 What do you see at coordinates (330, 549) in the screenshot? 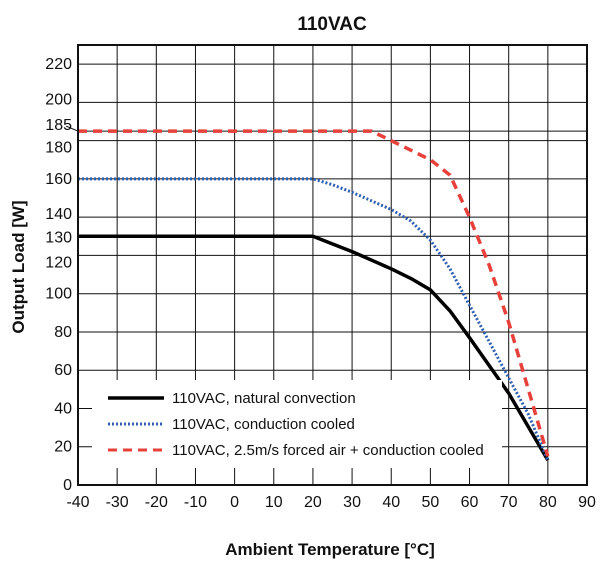
I see `x-axis-label: Ambient Temperature [°C]` at bounding box center [330, 549].